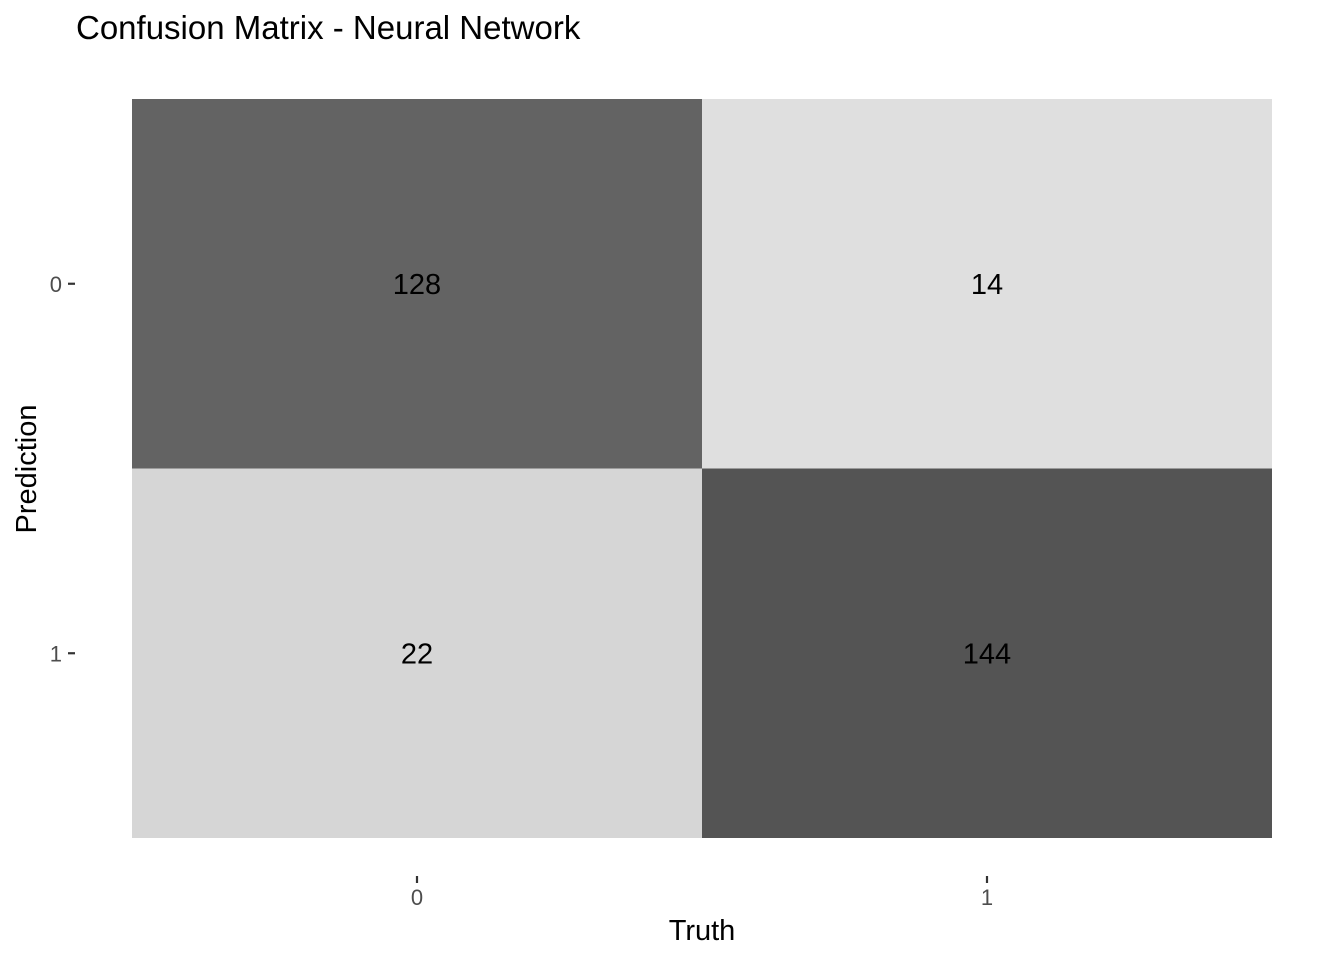  What do you see at coordinates (56, 653) in the screenshot?
I see `y-tick-label-1: 1` at bounding box center [56, 653].